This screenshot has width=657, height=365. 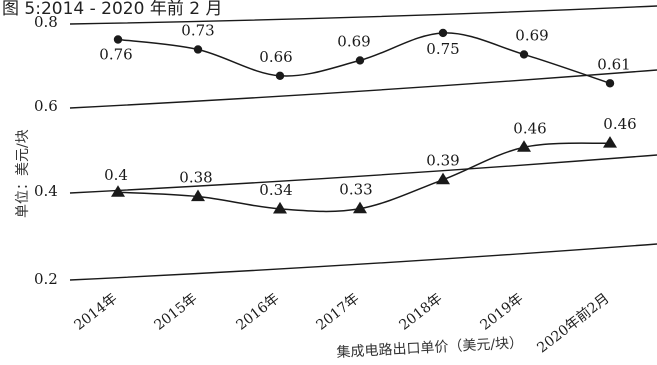 What do you see at coordinates (46, 106) in the screenshot?
I see `y-tick-label: 0.6` at bounding box center [46, 106].